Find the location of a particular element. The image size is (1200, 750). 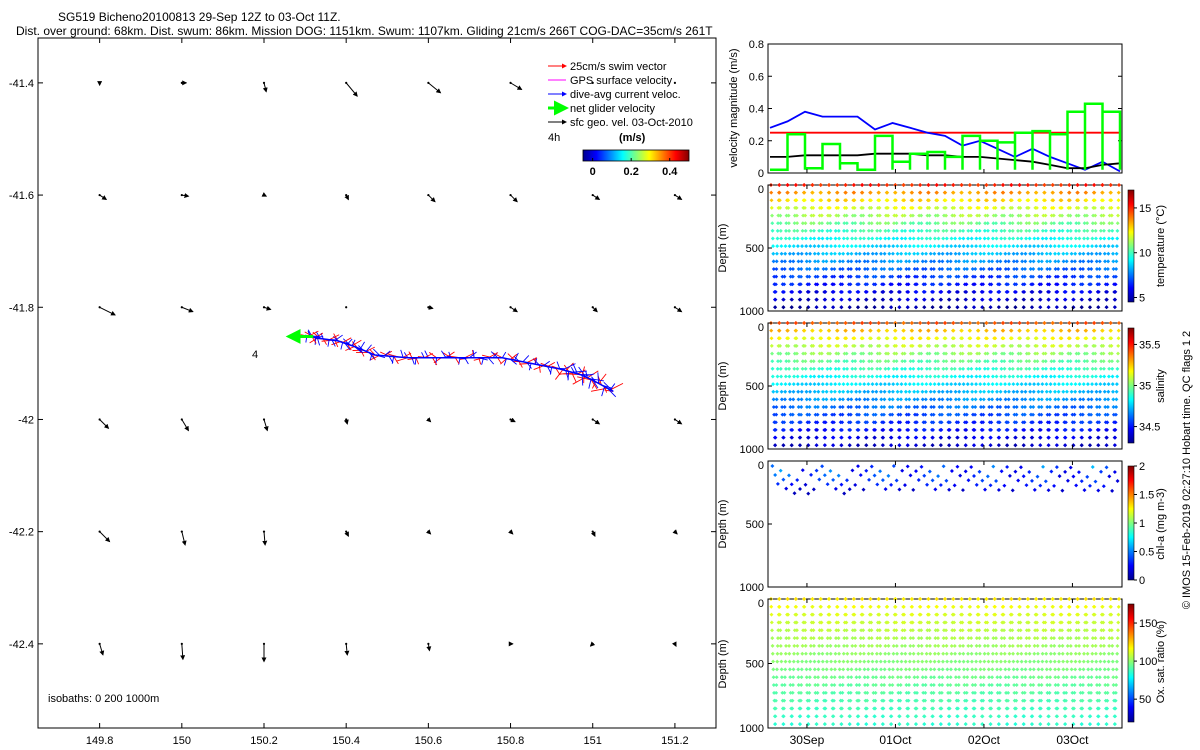

colorbar-tick-label: 10 is located at coordinates (1145, 254).